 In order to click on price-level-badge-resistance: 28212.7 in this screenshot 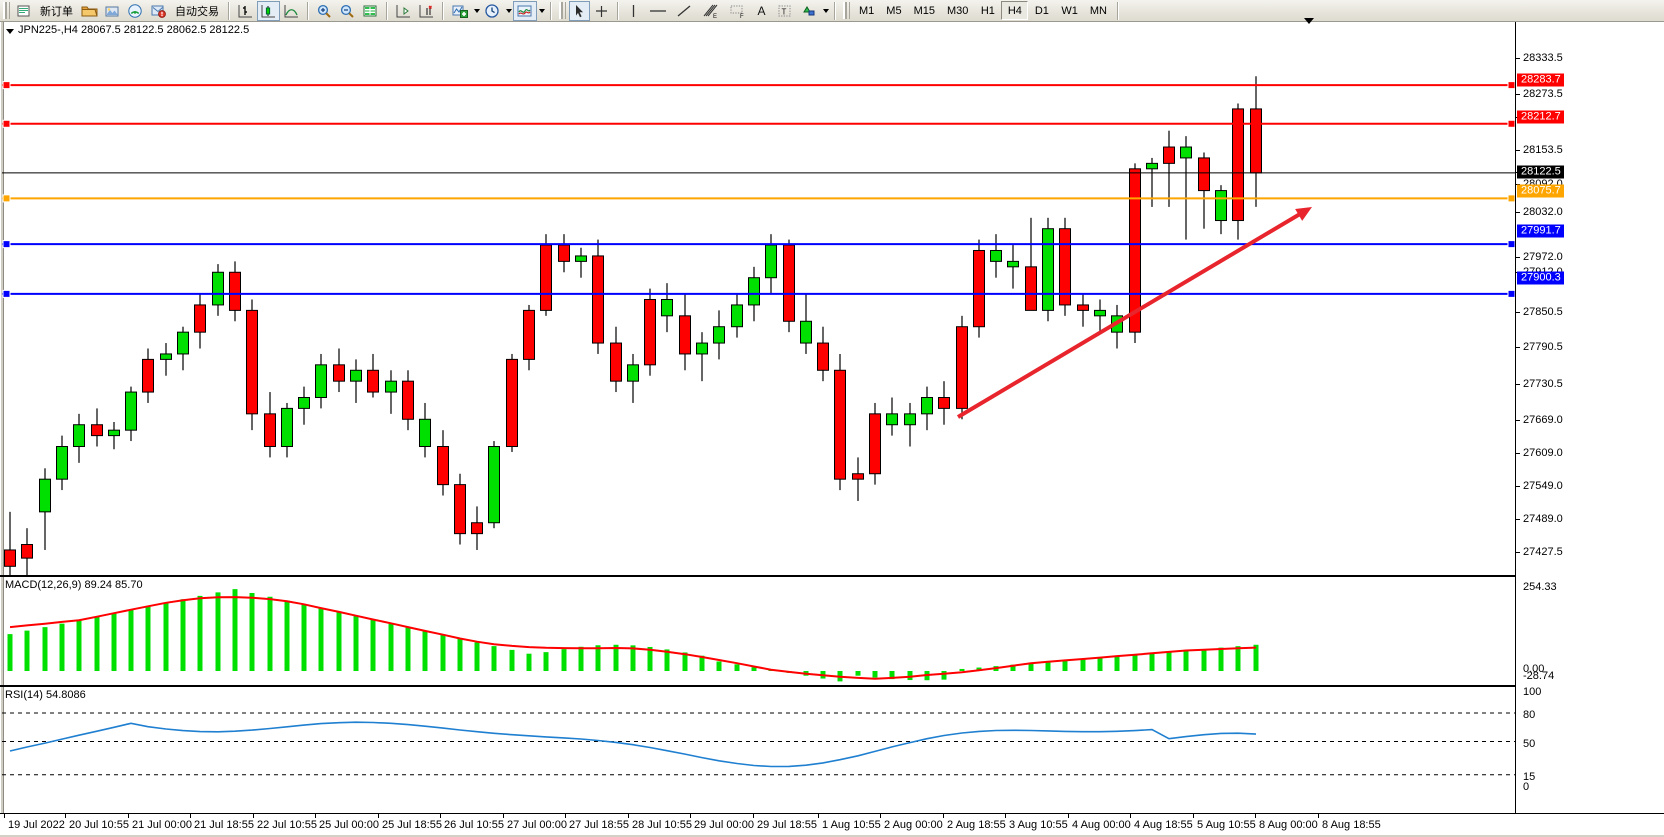, I will do `click(1540, 117)`.